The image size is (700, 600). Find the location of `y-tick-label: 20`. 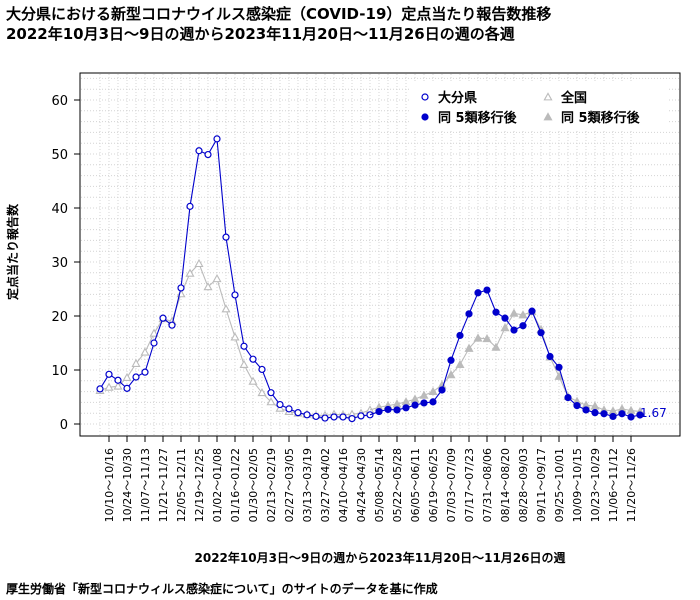

y-tick-label: 20 is located at coordinates (59, 317).